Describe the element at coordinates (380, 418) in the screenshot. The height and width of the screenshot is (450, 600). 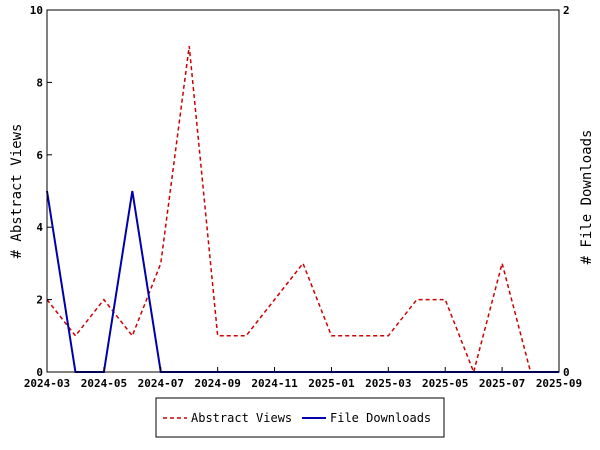
I see `legend-label-file-downloads: File Downloads` at that location.